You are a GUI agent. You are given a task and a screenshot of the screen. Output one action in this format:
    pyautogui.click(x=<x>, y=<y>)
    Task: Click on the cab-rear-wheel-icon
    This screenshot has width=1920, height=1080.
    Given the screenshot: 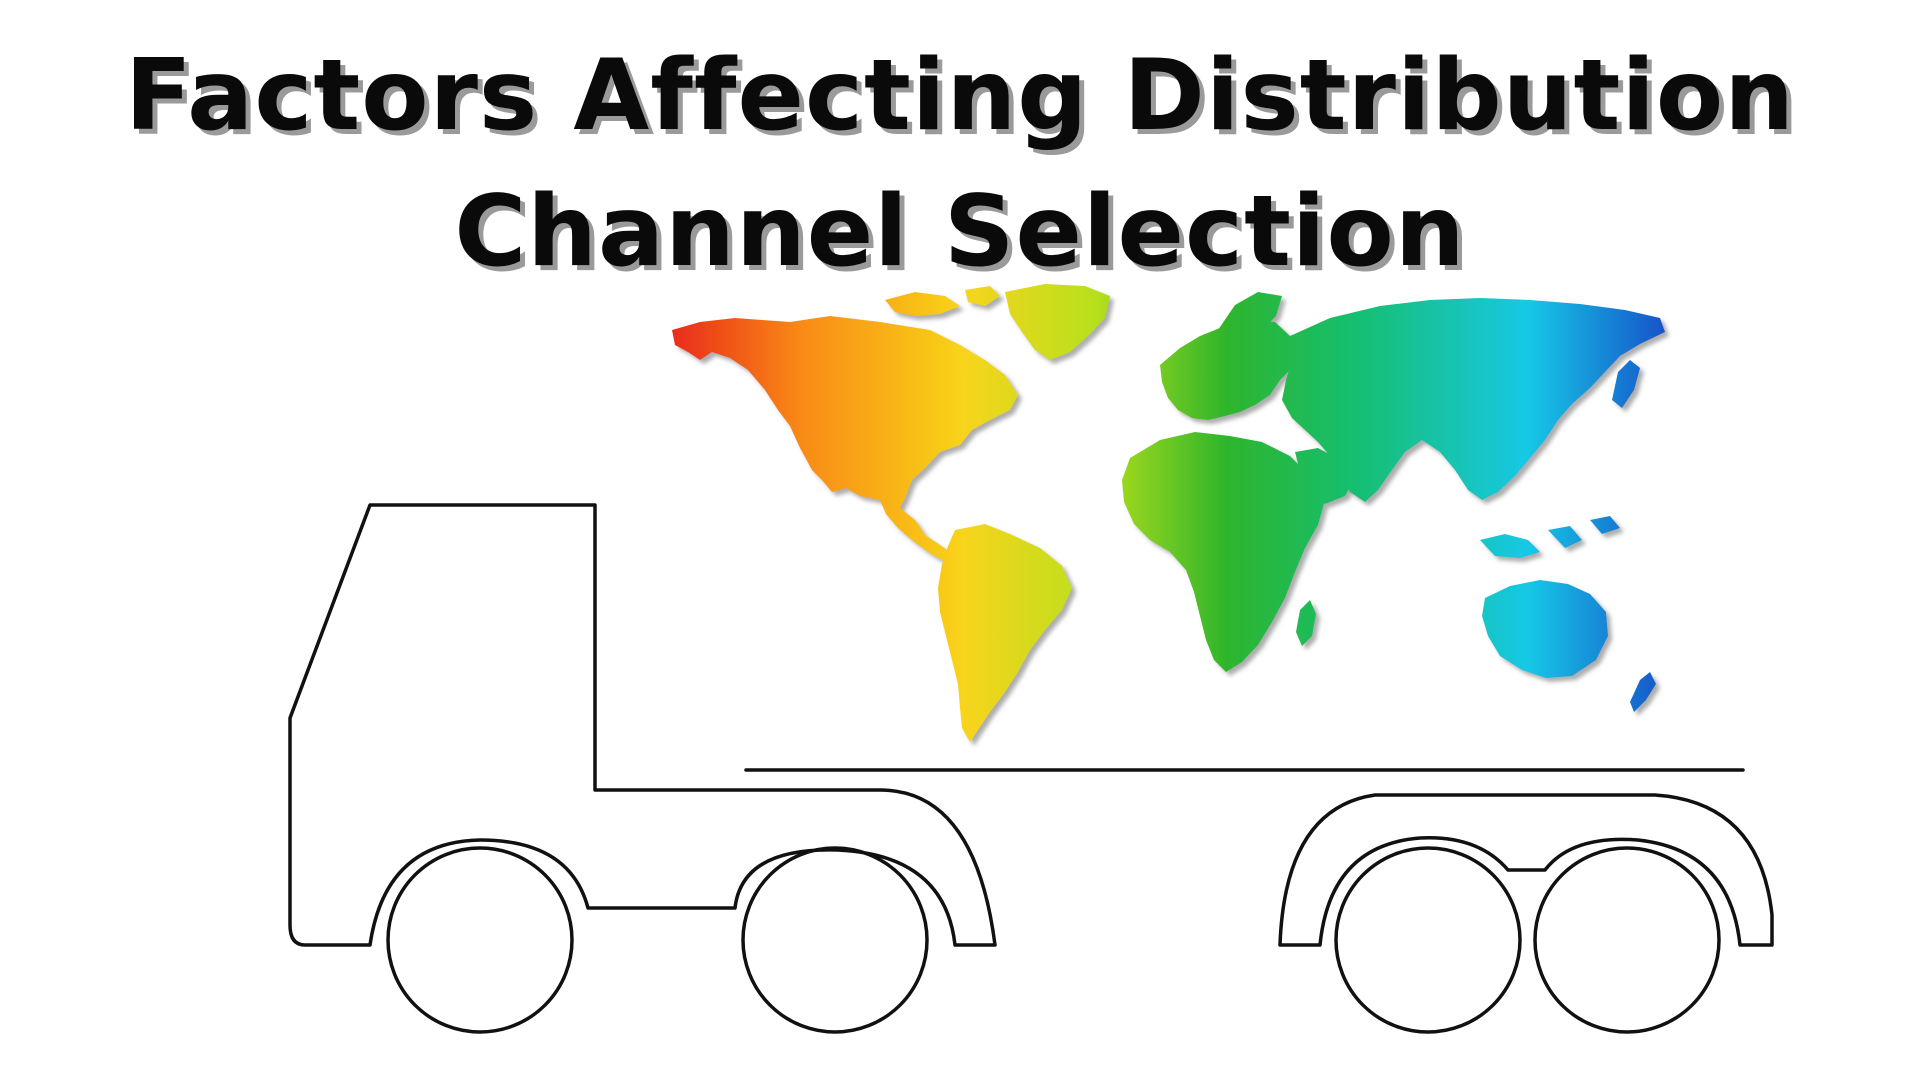 What is the action you would take?
    pyautogui.click(x=835, y=940)
    